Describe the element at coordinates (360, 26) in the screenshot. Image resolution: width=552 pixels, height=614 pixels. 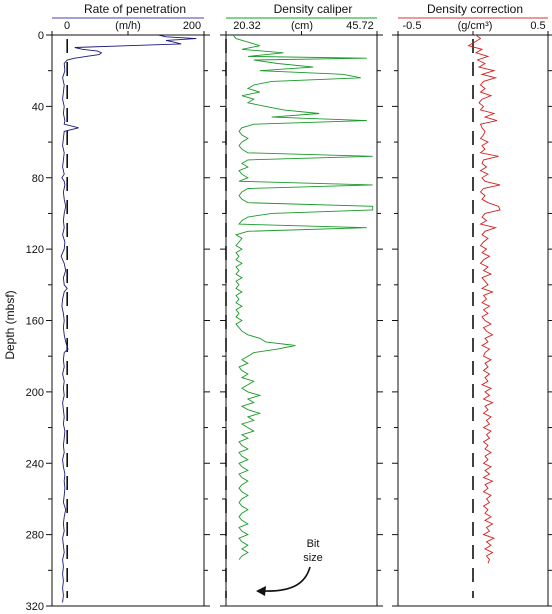
I see `panel-xmax-label: 45.72` at that location.